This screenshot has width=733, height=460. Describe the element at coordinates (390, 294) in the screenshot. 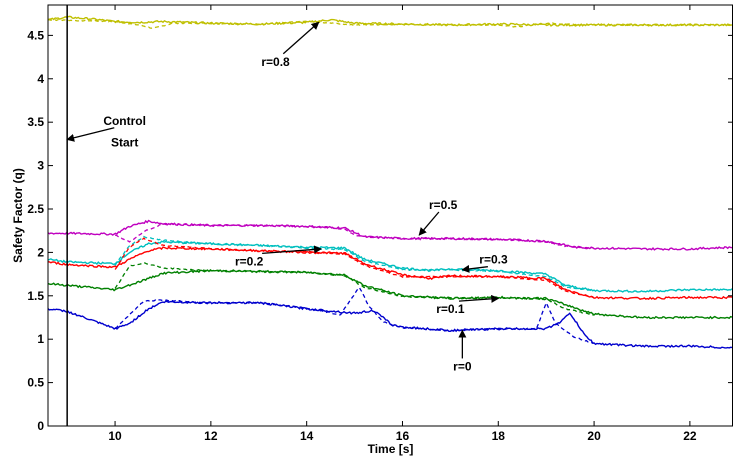

I see `series-r-0-1-solid-line` at that location.